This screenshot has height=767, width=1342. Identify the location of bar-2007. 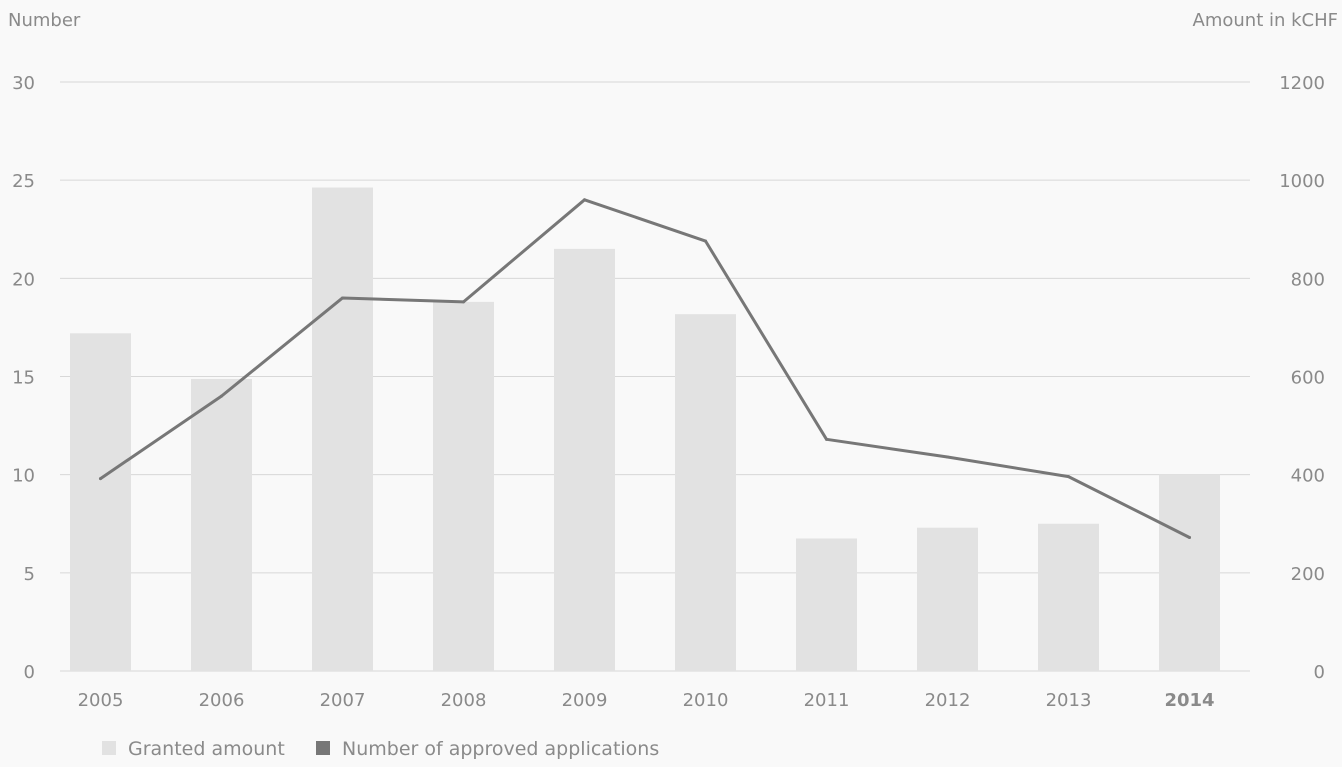
(342, 429).